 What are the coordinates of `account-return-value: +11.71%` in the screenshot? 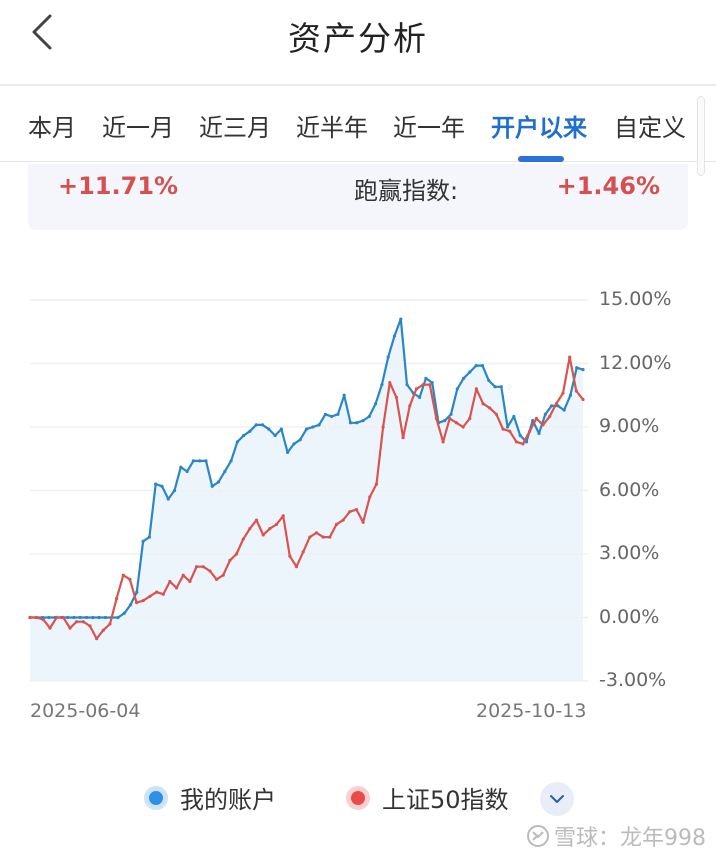 It's located at (118, 186).